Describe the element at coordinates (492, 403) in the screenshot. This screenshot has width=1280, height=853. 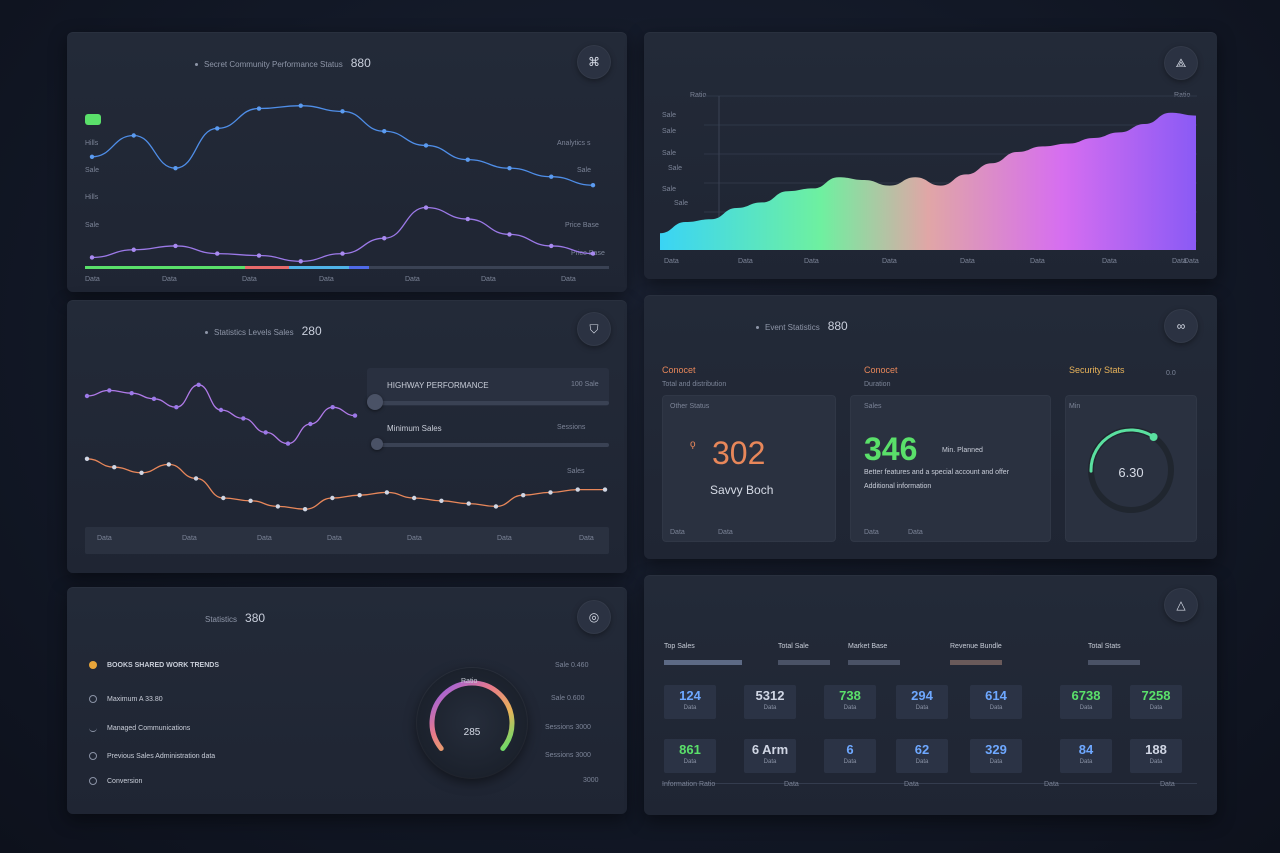
I see `slider-1-track` at that location.